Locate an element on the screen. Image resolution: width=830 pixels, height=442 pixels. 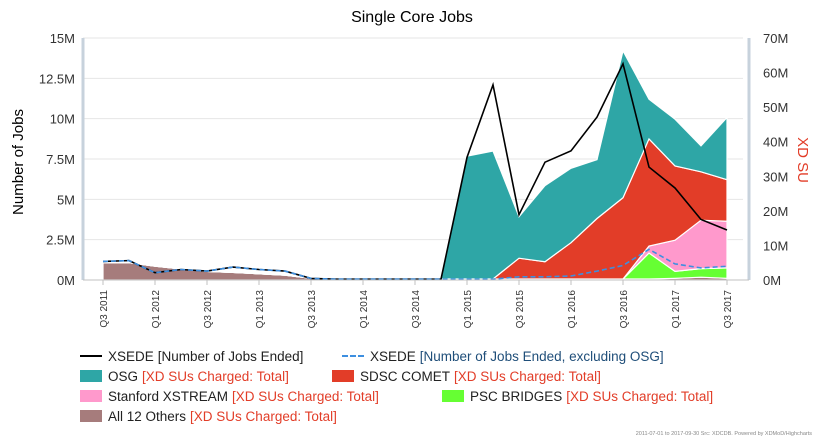
legend-item-psc-bridges: PSC BRIDGES [XD SUs Charged: Total] is located at coordinates (577, 396).